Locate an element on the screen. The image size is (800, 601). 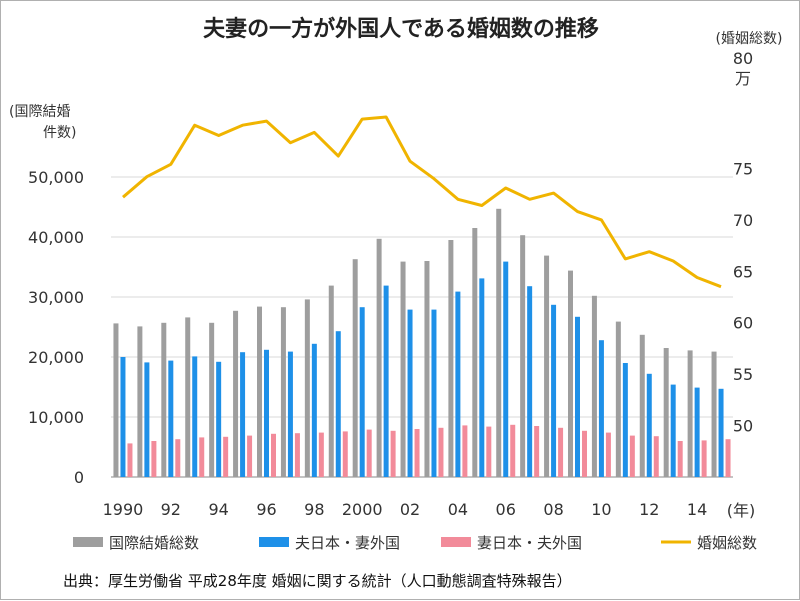
y-right-tick-label: 65 is located at coordinates (743, 271).